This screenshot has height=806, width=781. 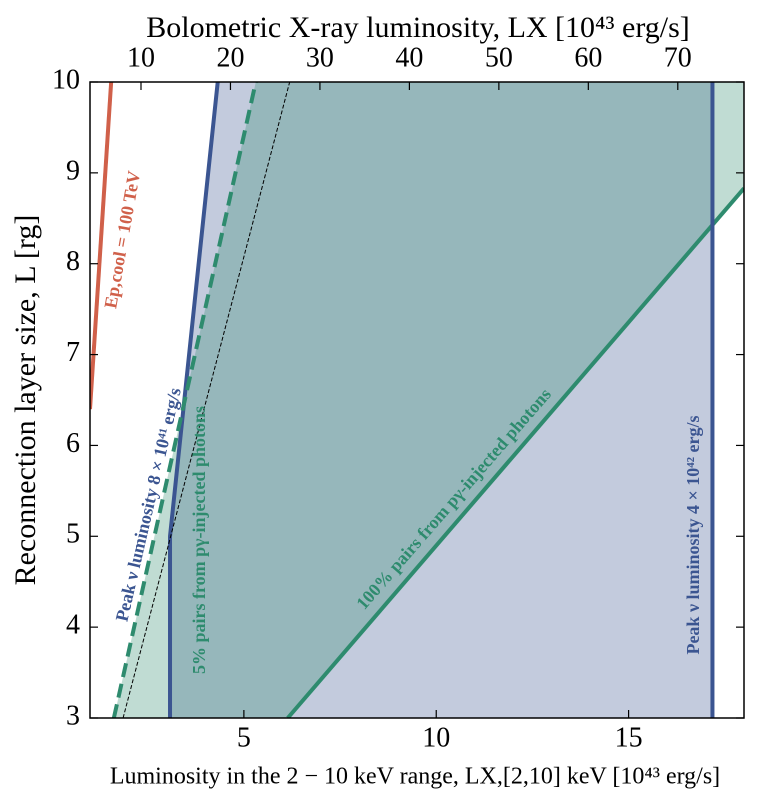 I want to click on y-tick-label: 3, so click(x=73, y=715).